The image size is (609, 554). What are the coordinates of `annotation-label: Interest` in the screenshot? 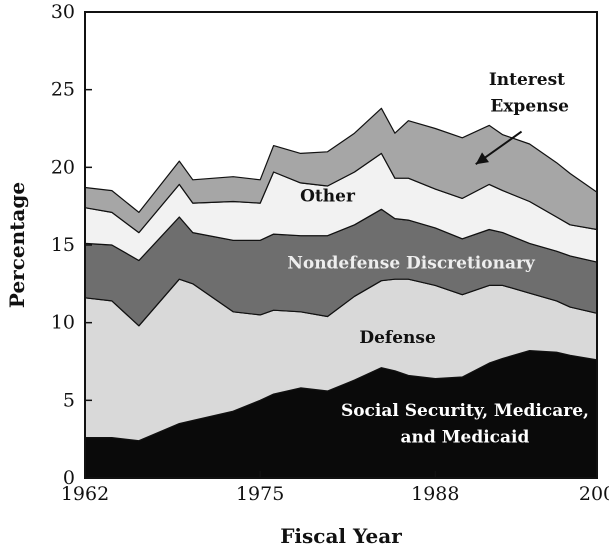 It's located at (527, 80).